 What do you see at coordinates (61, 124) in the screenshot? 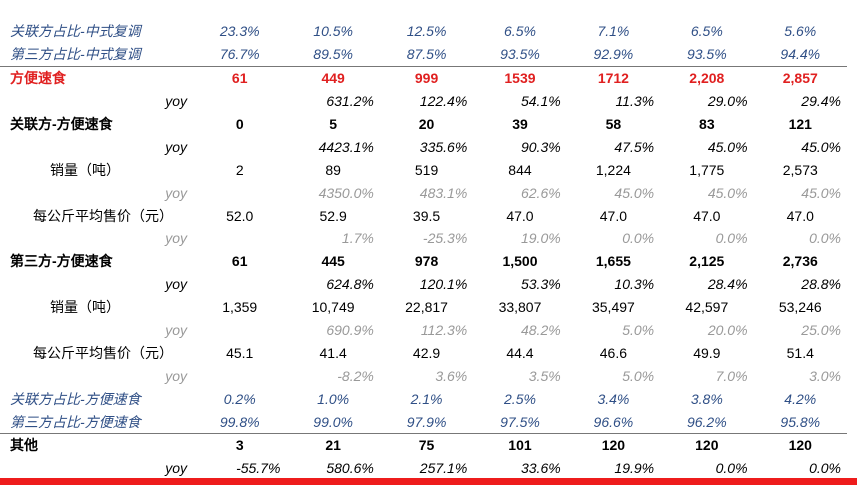
I see `row-label: 关联方-方便速食` at bounding box center [61, 124].